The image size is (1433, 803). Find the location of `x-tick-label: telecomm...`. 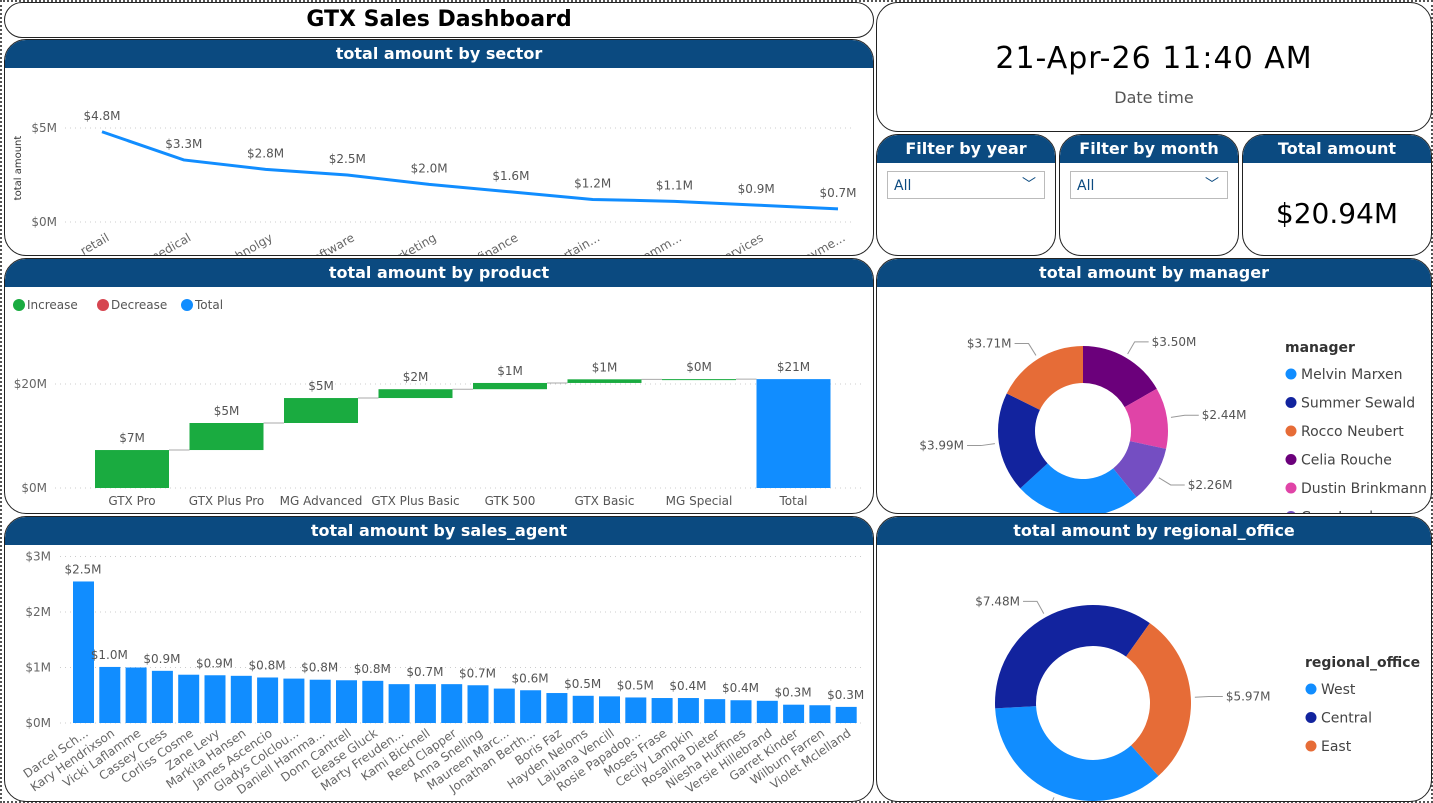

x-tick-label: telecomm... is located at coordinates (649, 243).